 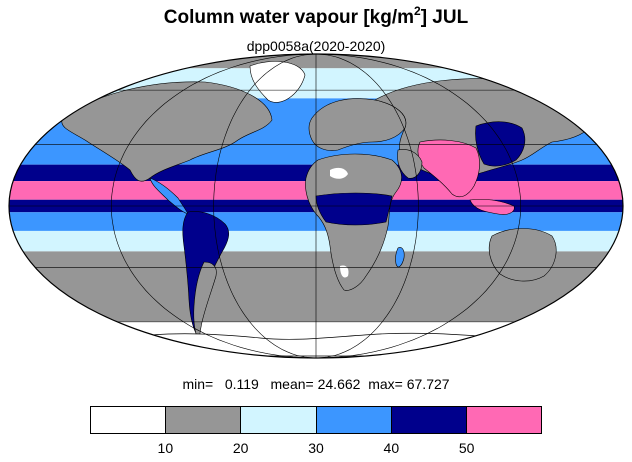 I want to click on colorbar-tick-label: 50, so click(x=466, y=448).